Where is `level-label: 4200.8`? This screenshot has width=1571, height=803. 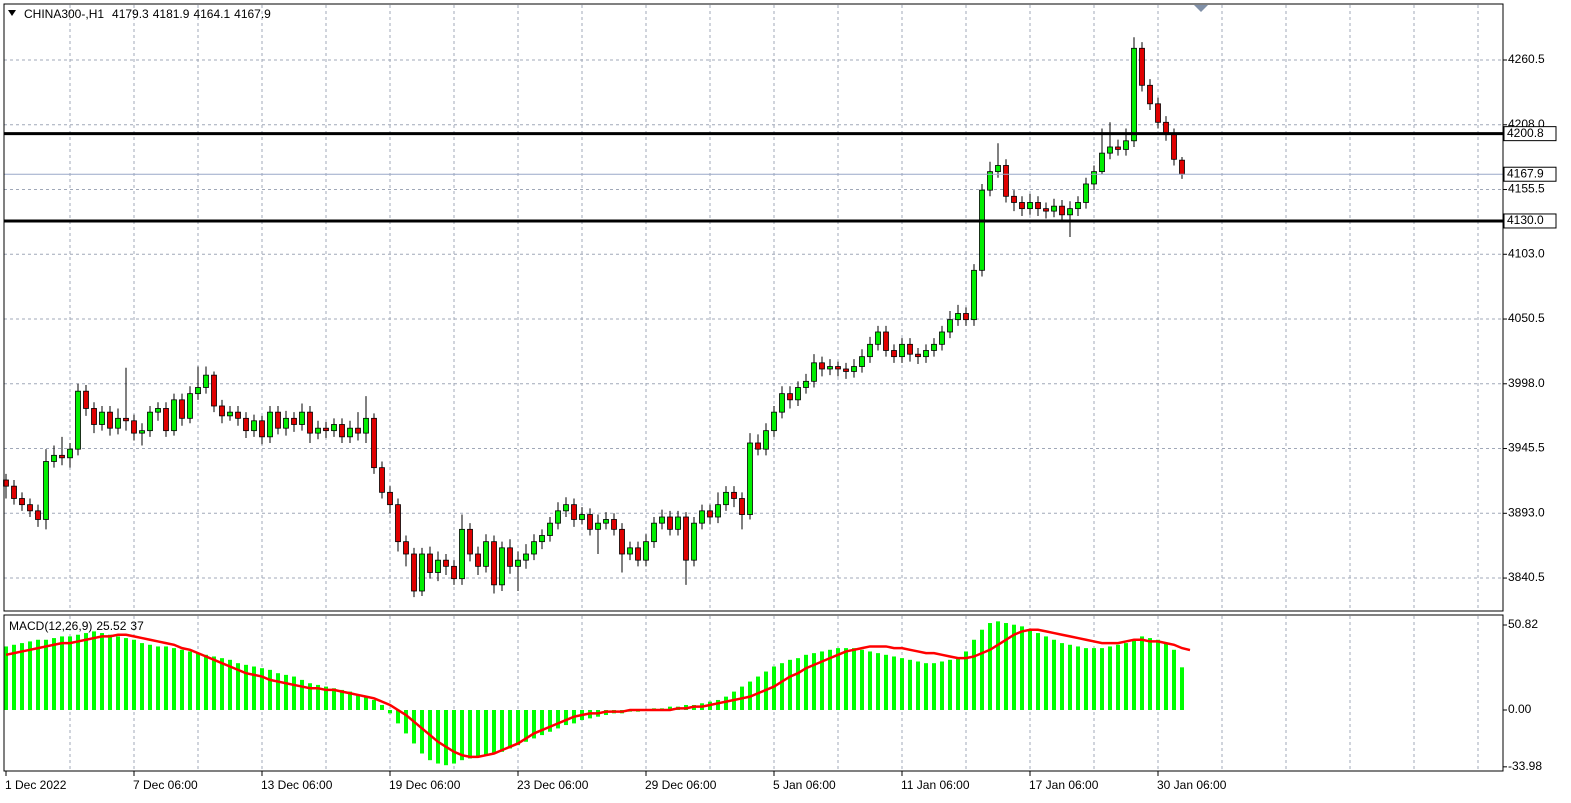 level-label: 4200.8 is located at coordinates (1525, 133).